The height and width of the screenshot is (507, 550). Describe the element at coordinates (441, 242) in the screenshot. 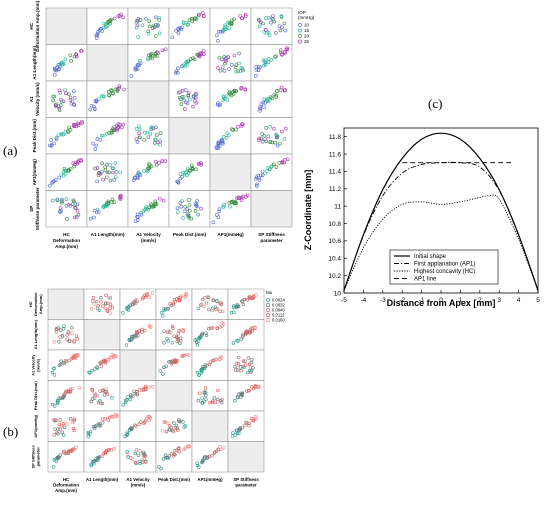

I see `series-highest-concavity-hc` at that location.